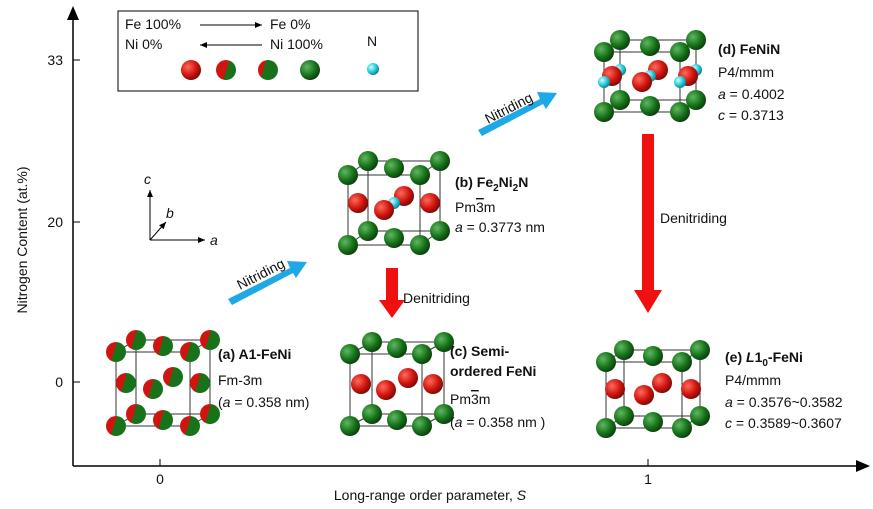 The width and height of the screenshot is (873, 509). Describe the element at coordinates (749, 49) in the screenshot. I see `structure-label: (d) FeNiN` at that location.